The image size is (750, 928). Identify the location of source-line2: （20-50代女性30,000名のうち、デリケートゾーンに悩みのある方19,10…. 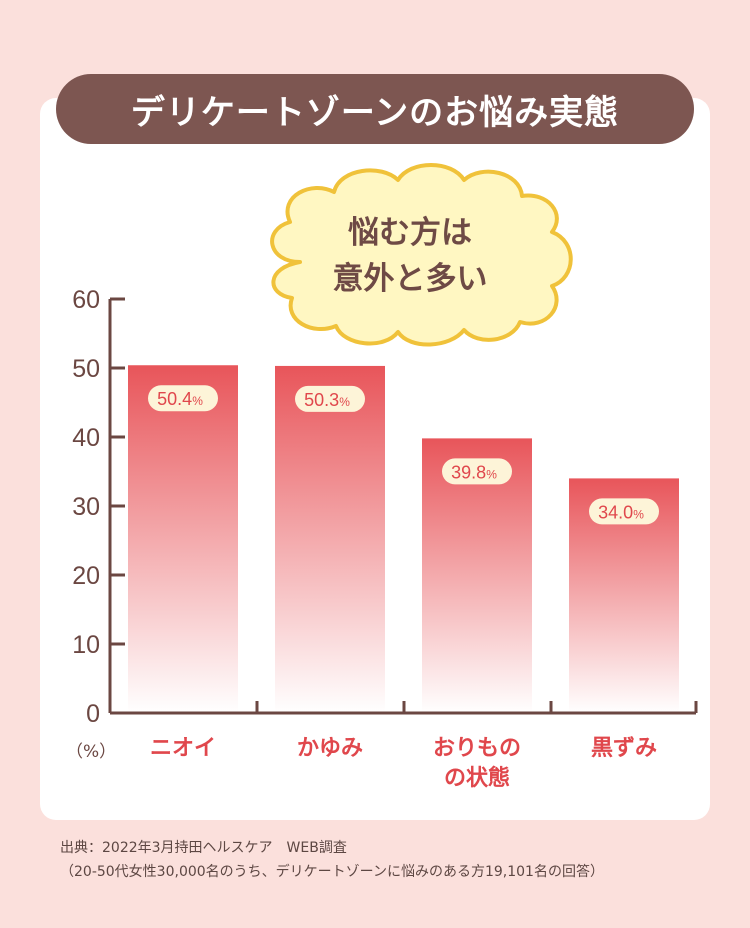
(332, 872).